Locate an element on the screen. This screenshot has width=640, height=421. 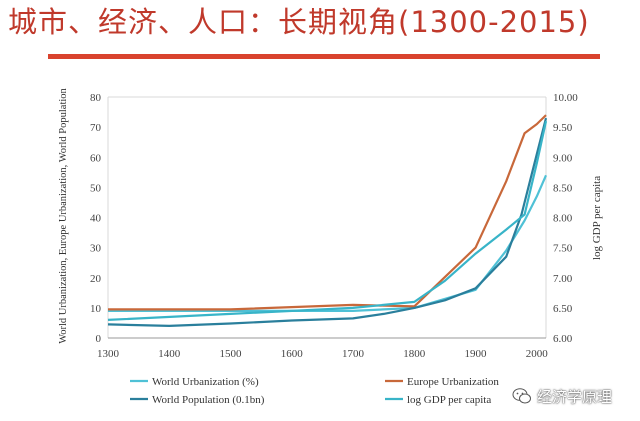
y2-tick-label: 9.50 is located at coordinates (563, 128).